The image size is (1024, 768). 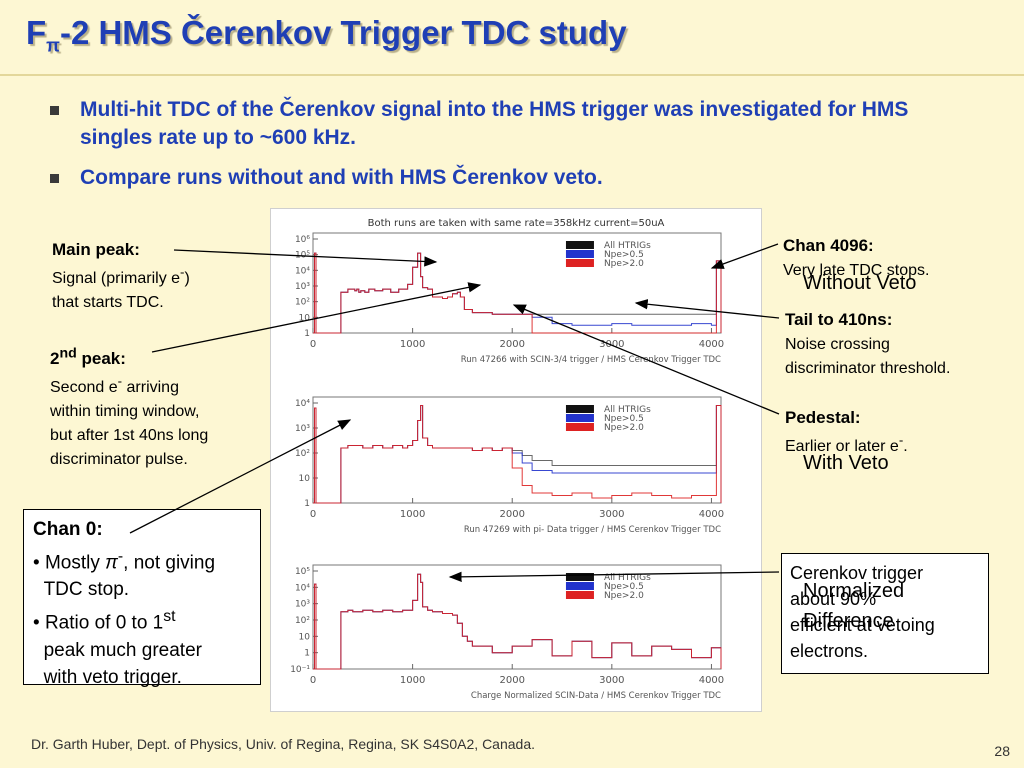 I want to click on chan4096-note: Chan 4096: Very late TDC stops., so click(x=856, y=257).